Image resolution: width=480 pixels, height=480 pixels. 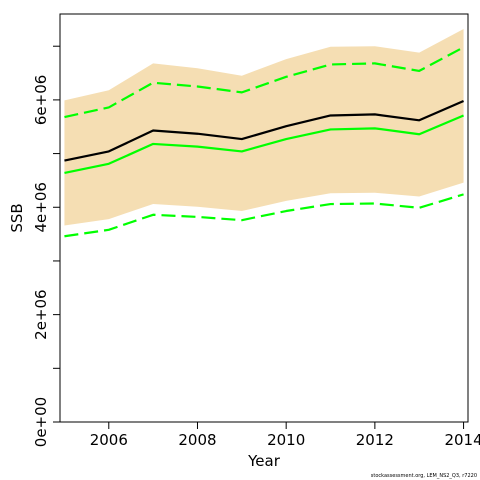 What do you see at coordinates (41, 100) in the screenshot?
I see `y-tick-label: 6e+06` at bounding box center [41, 100].